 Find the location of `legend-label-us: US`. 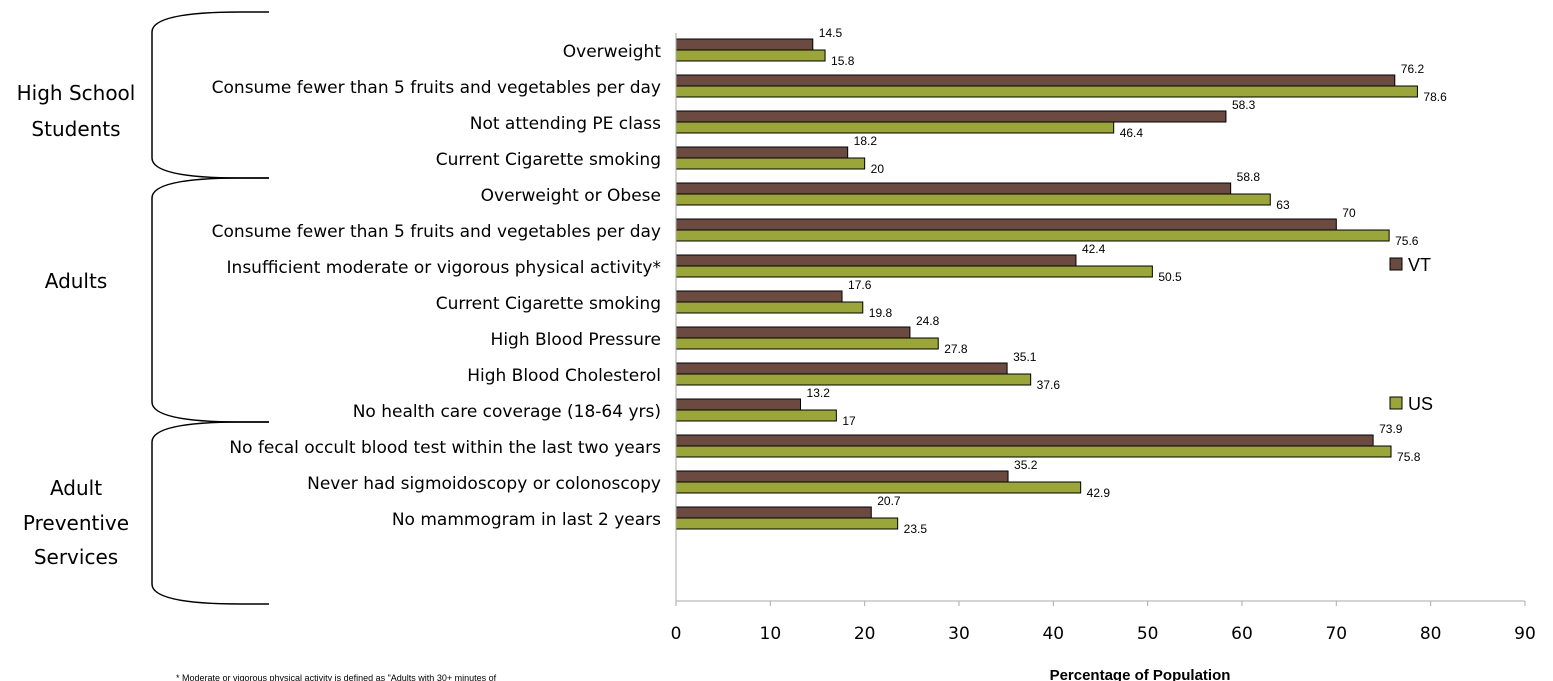

legend-label-us: US is located at coordinates (1420, 404).